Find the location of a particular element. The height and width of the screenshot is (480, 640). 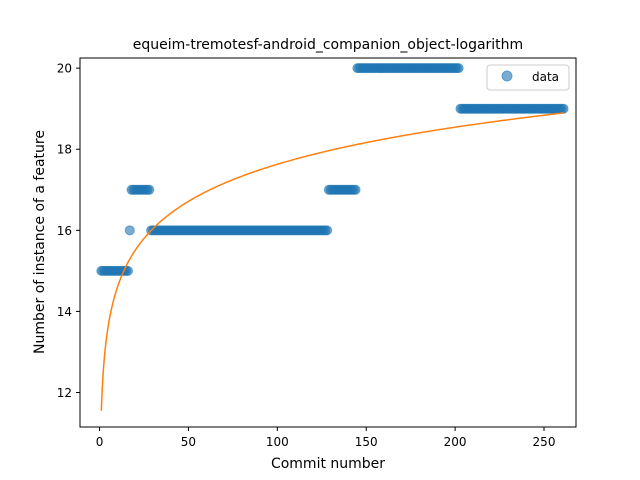

legend-marker-data is located at coordinates (507, 76).